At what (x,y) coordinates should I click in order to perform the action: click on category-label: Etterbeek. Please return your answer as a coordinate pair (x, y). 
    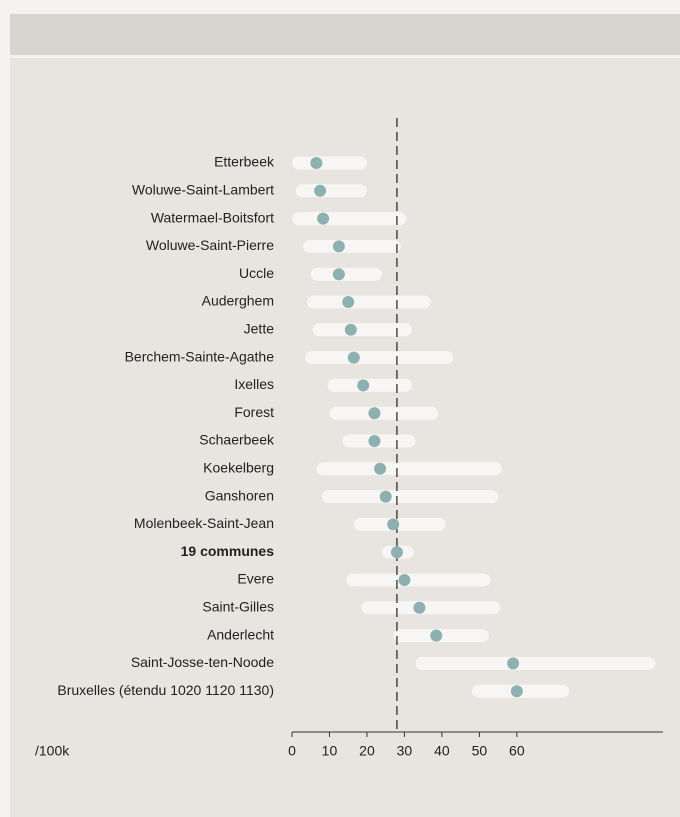
    Looking at the image, I should click on (244, 162).